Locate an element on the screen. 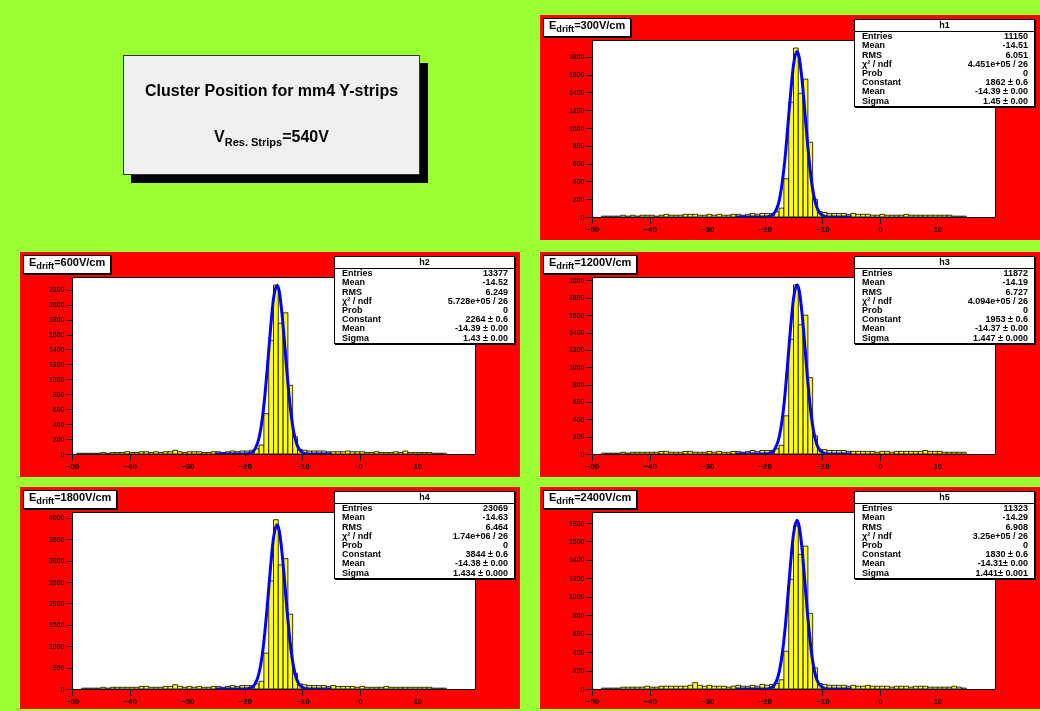 Image resolution: width=1040 pixels, height=711 pixels. text: -14.51 is located at coordinates (1015, 45).